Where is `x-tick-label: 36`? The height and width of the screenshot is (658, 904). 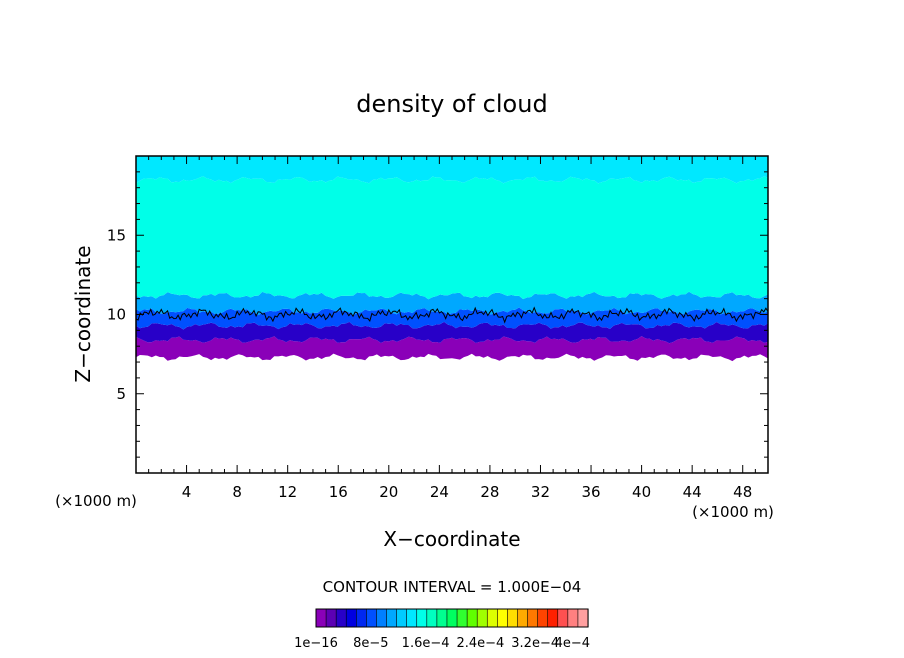 x-tick-label: 36 is located at coordinates (590, 492).